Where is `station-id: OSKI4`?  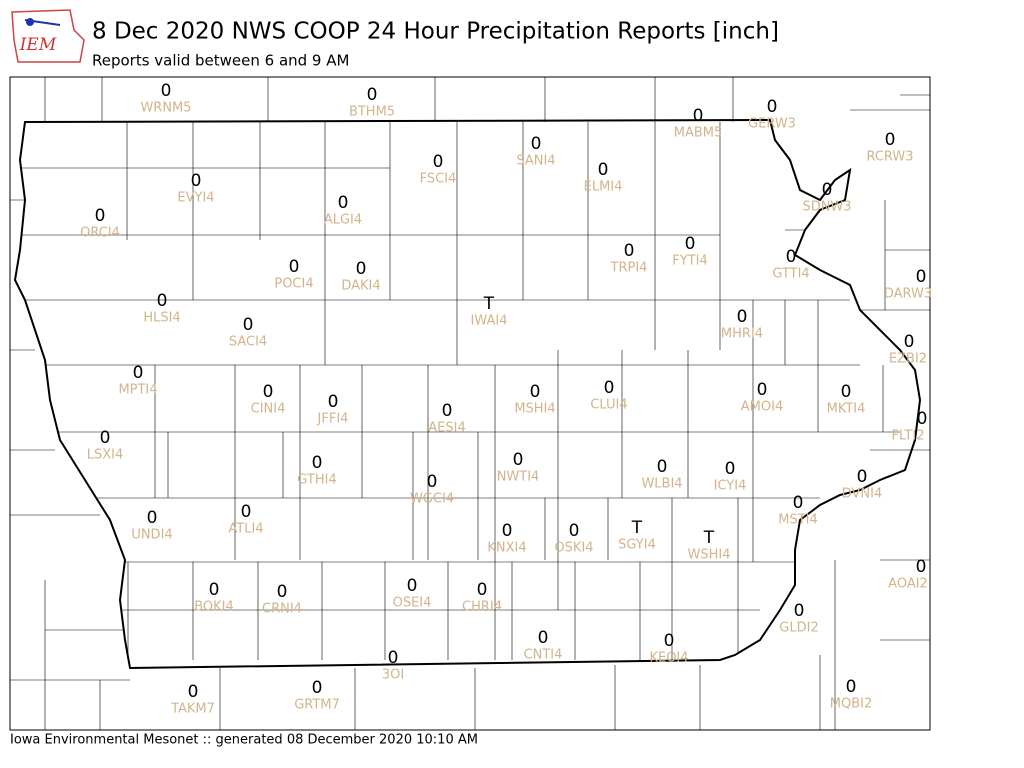
station-id: OSKI4 is located at coordinates (573, 548).